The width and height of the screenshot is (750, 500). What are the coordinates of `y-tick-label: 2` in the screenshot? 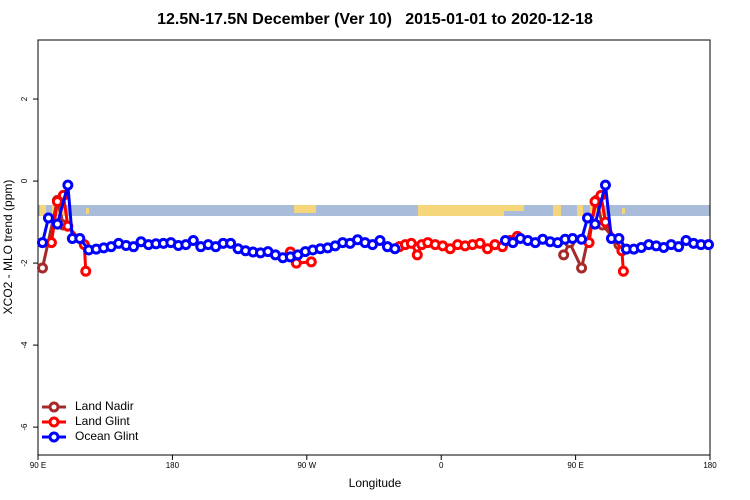 It's located at (24, 98).